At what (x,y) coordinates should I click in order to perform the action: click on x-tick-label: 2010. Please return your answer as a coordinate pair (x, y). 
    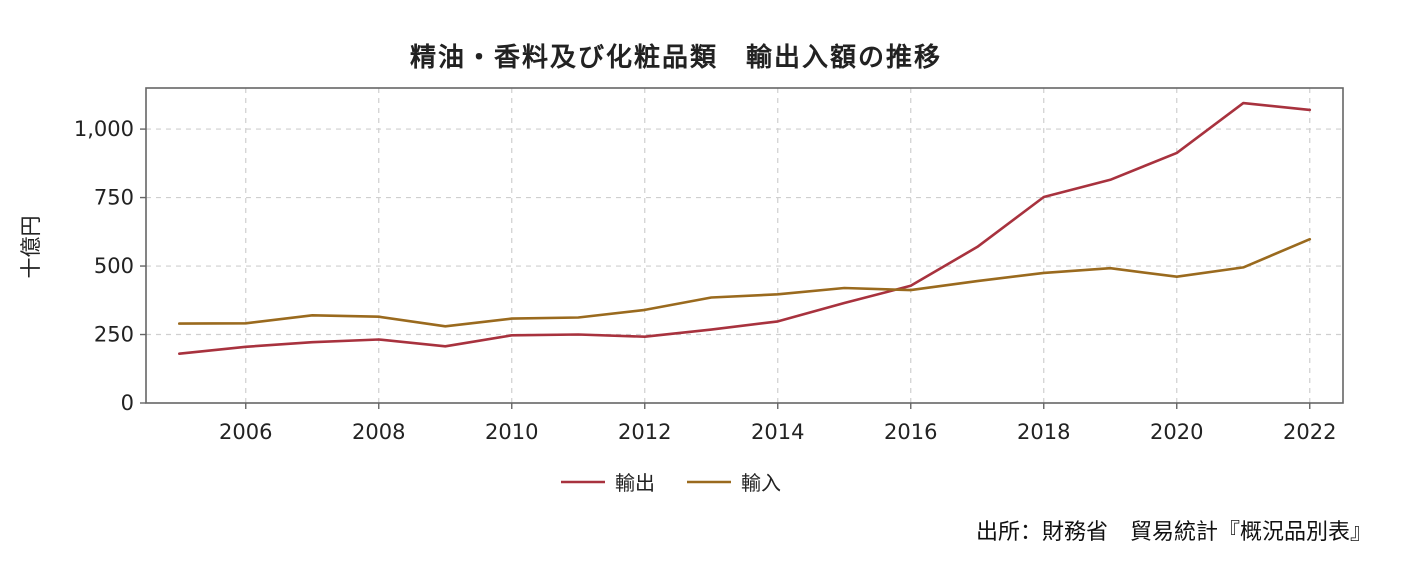
    Looking at the image, I should click on (511, 432).